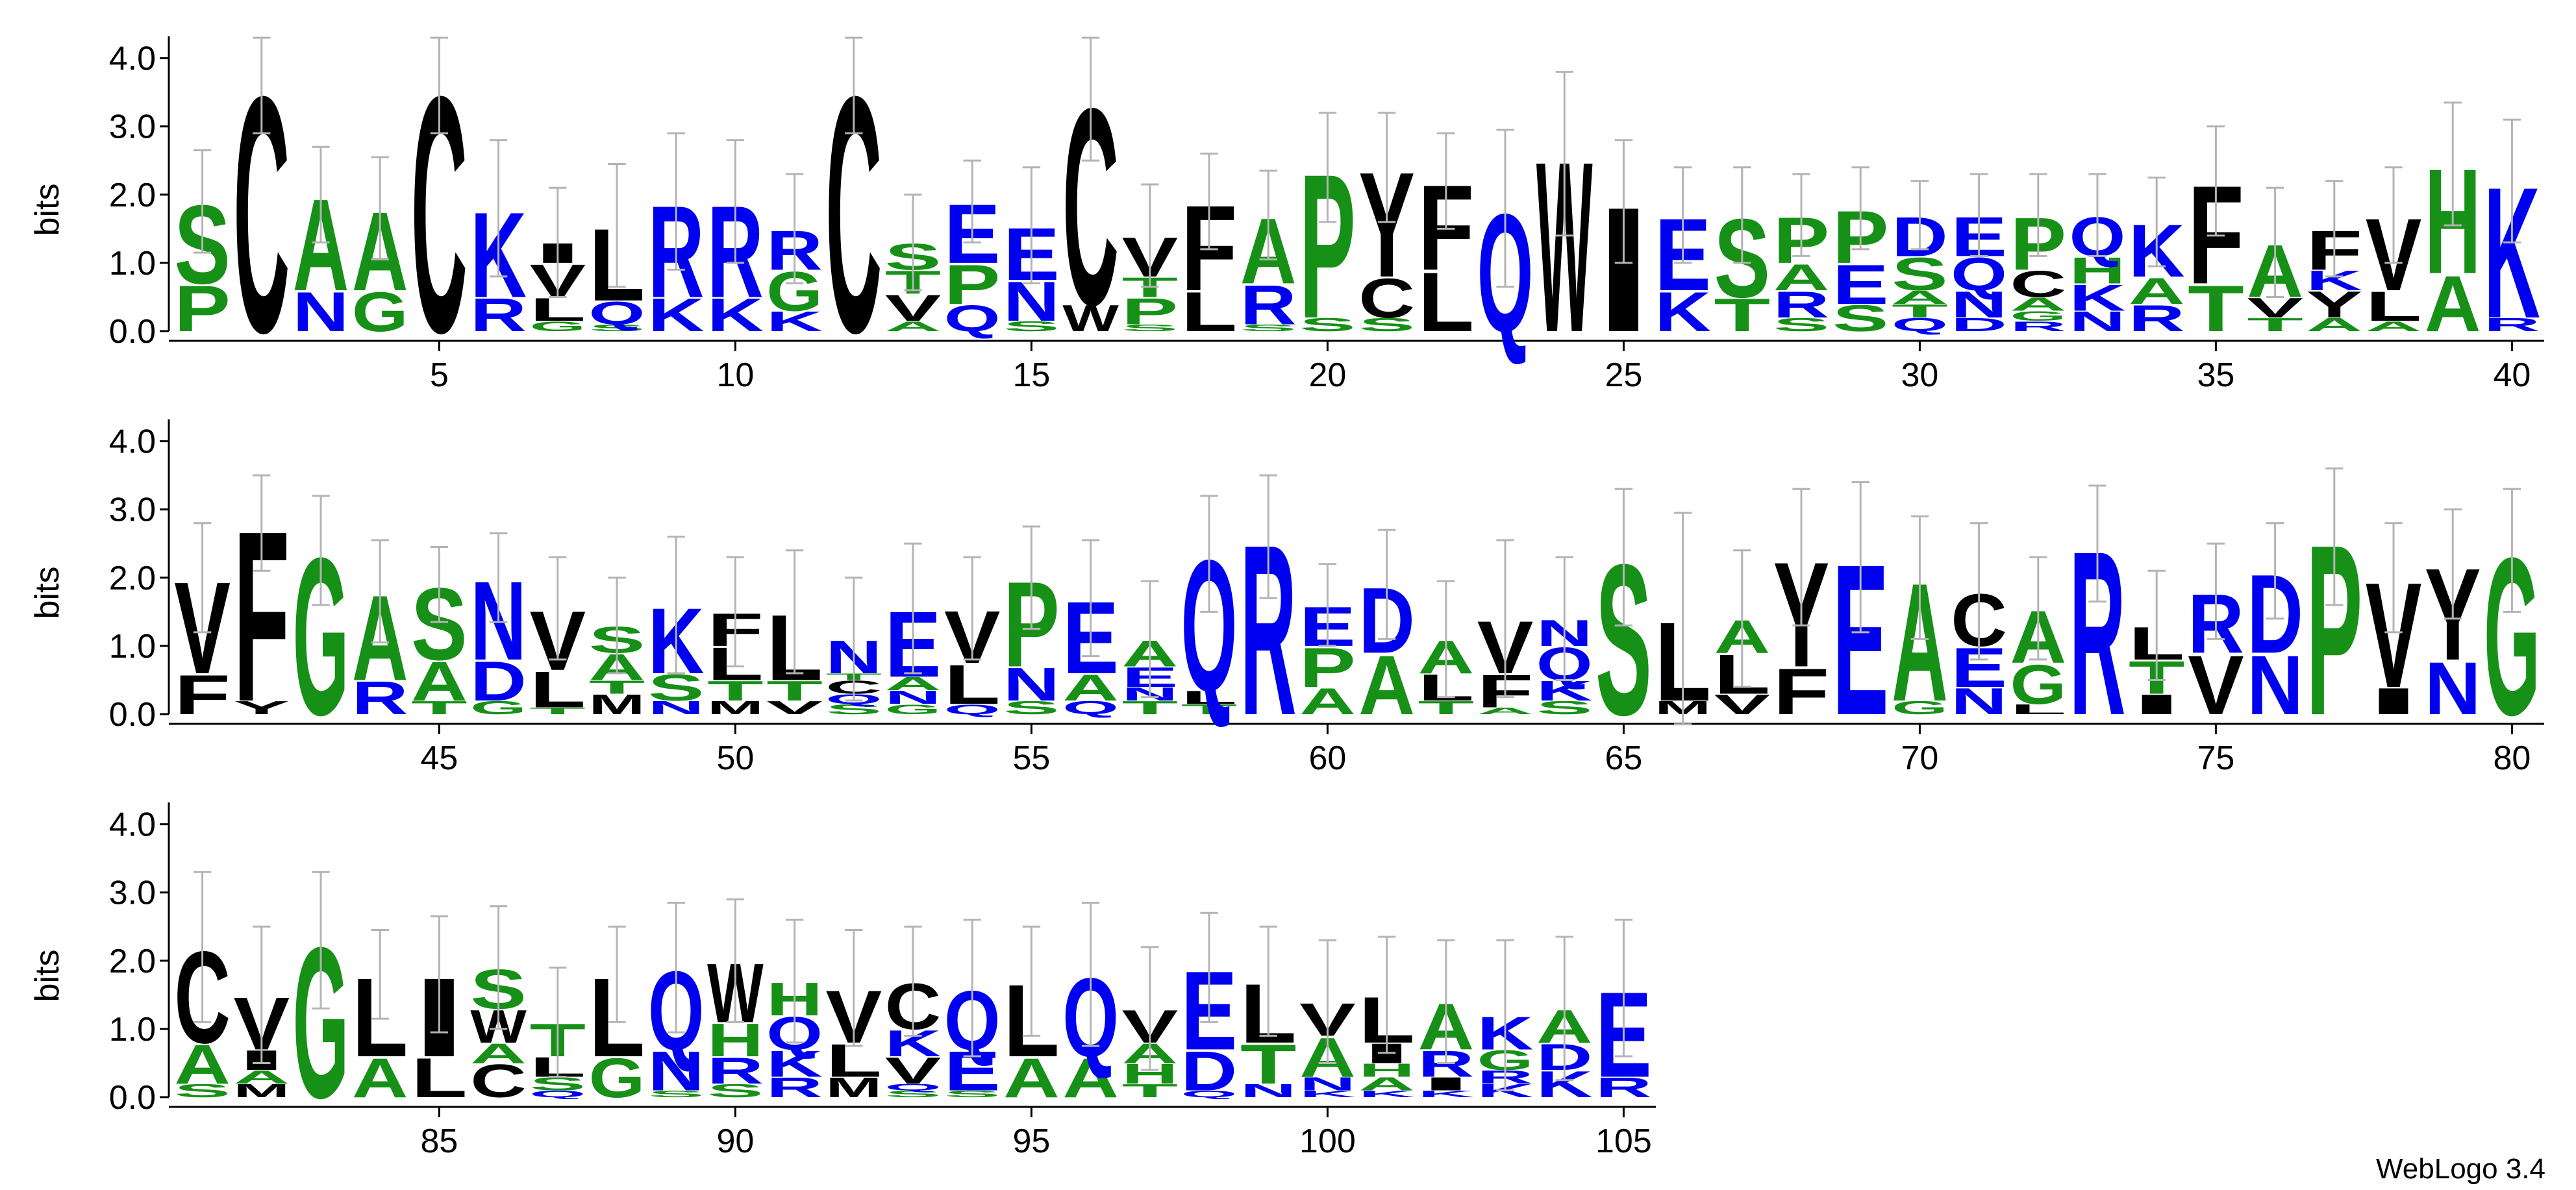 This screenshot has height=1190, width=2576. I want to click on logo-letter: I, so click(2157, 705).